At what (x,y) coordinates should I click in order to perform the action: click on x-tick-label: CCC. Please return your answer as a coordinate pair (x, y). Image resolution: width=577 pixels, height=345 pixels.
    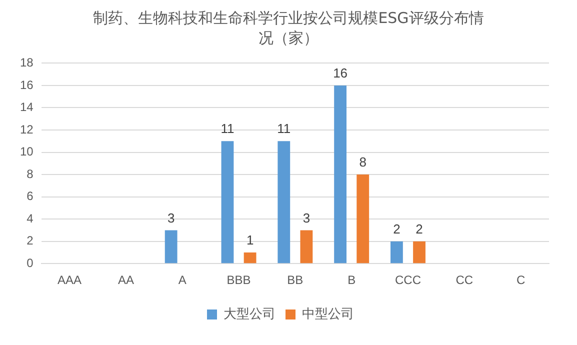
    Looking at the image, I should click on (408, 280).